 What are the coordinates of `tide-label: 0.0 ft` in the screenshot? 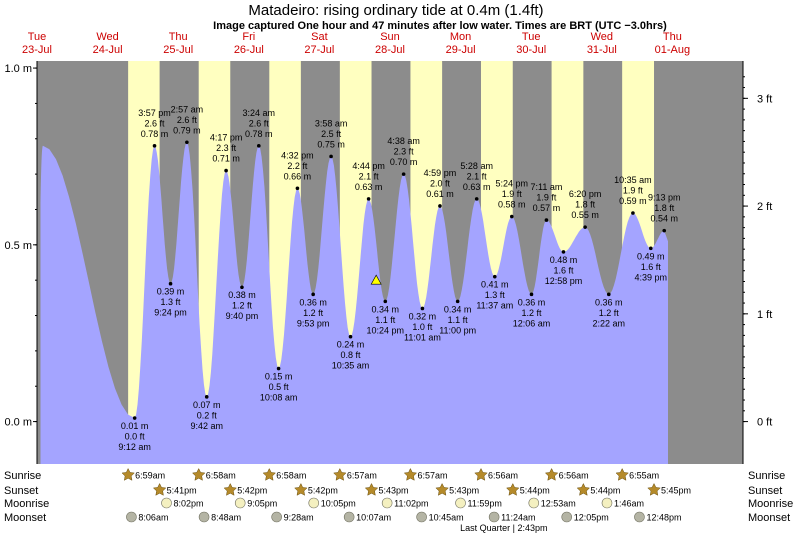 It's located at (135, 437).